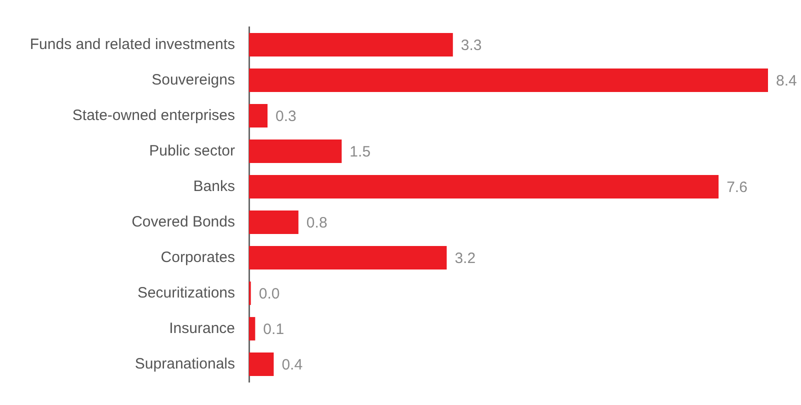 Image resolution: width=801 pixels, height=405 pixels. What do you see at coordinates (360, 151) in the screenshot?
I see `data-label: 1.5` at bounding box center [360, 151].